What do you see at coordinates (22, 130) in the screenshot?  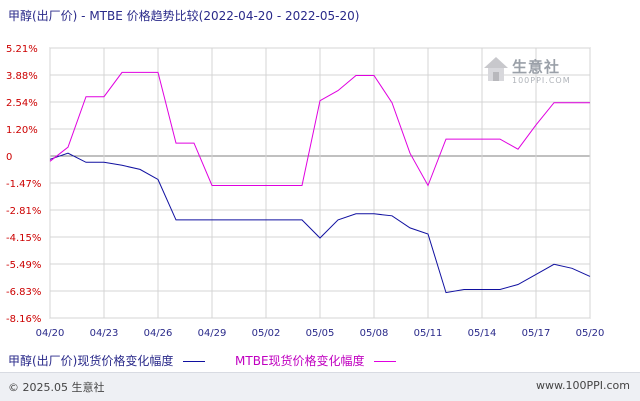 I see `y-tick-label: 1.20%` at bounding box center [22, 130].